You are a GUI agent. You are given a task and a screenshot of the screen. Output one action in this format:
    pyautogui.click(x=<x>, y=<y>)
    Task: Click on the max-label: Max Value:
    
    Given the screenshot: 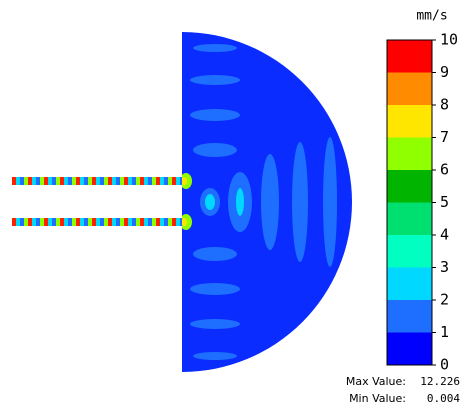 What is the action you would take?
    pyautogui.click(x=376, y=381)
    